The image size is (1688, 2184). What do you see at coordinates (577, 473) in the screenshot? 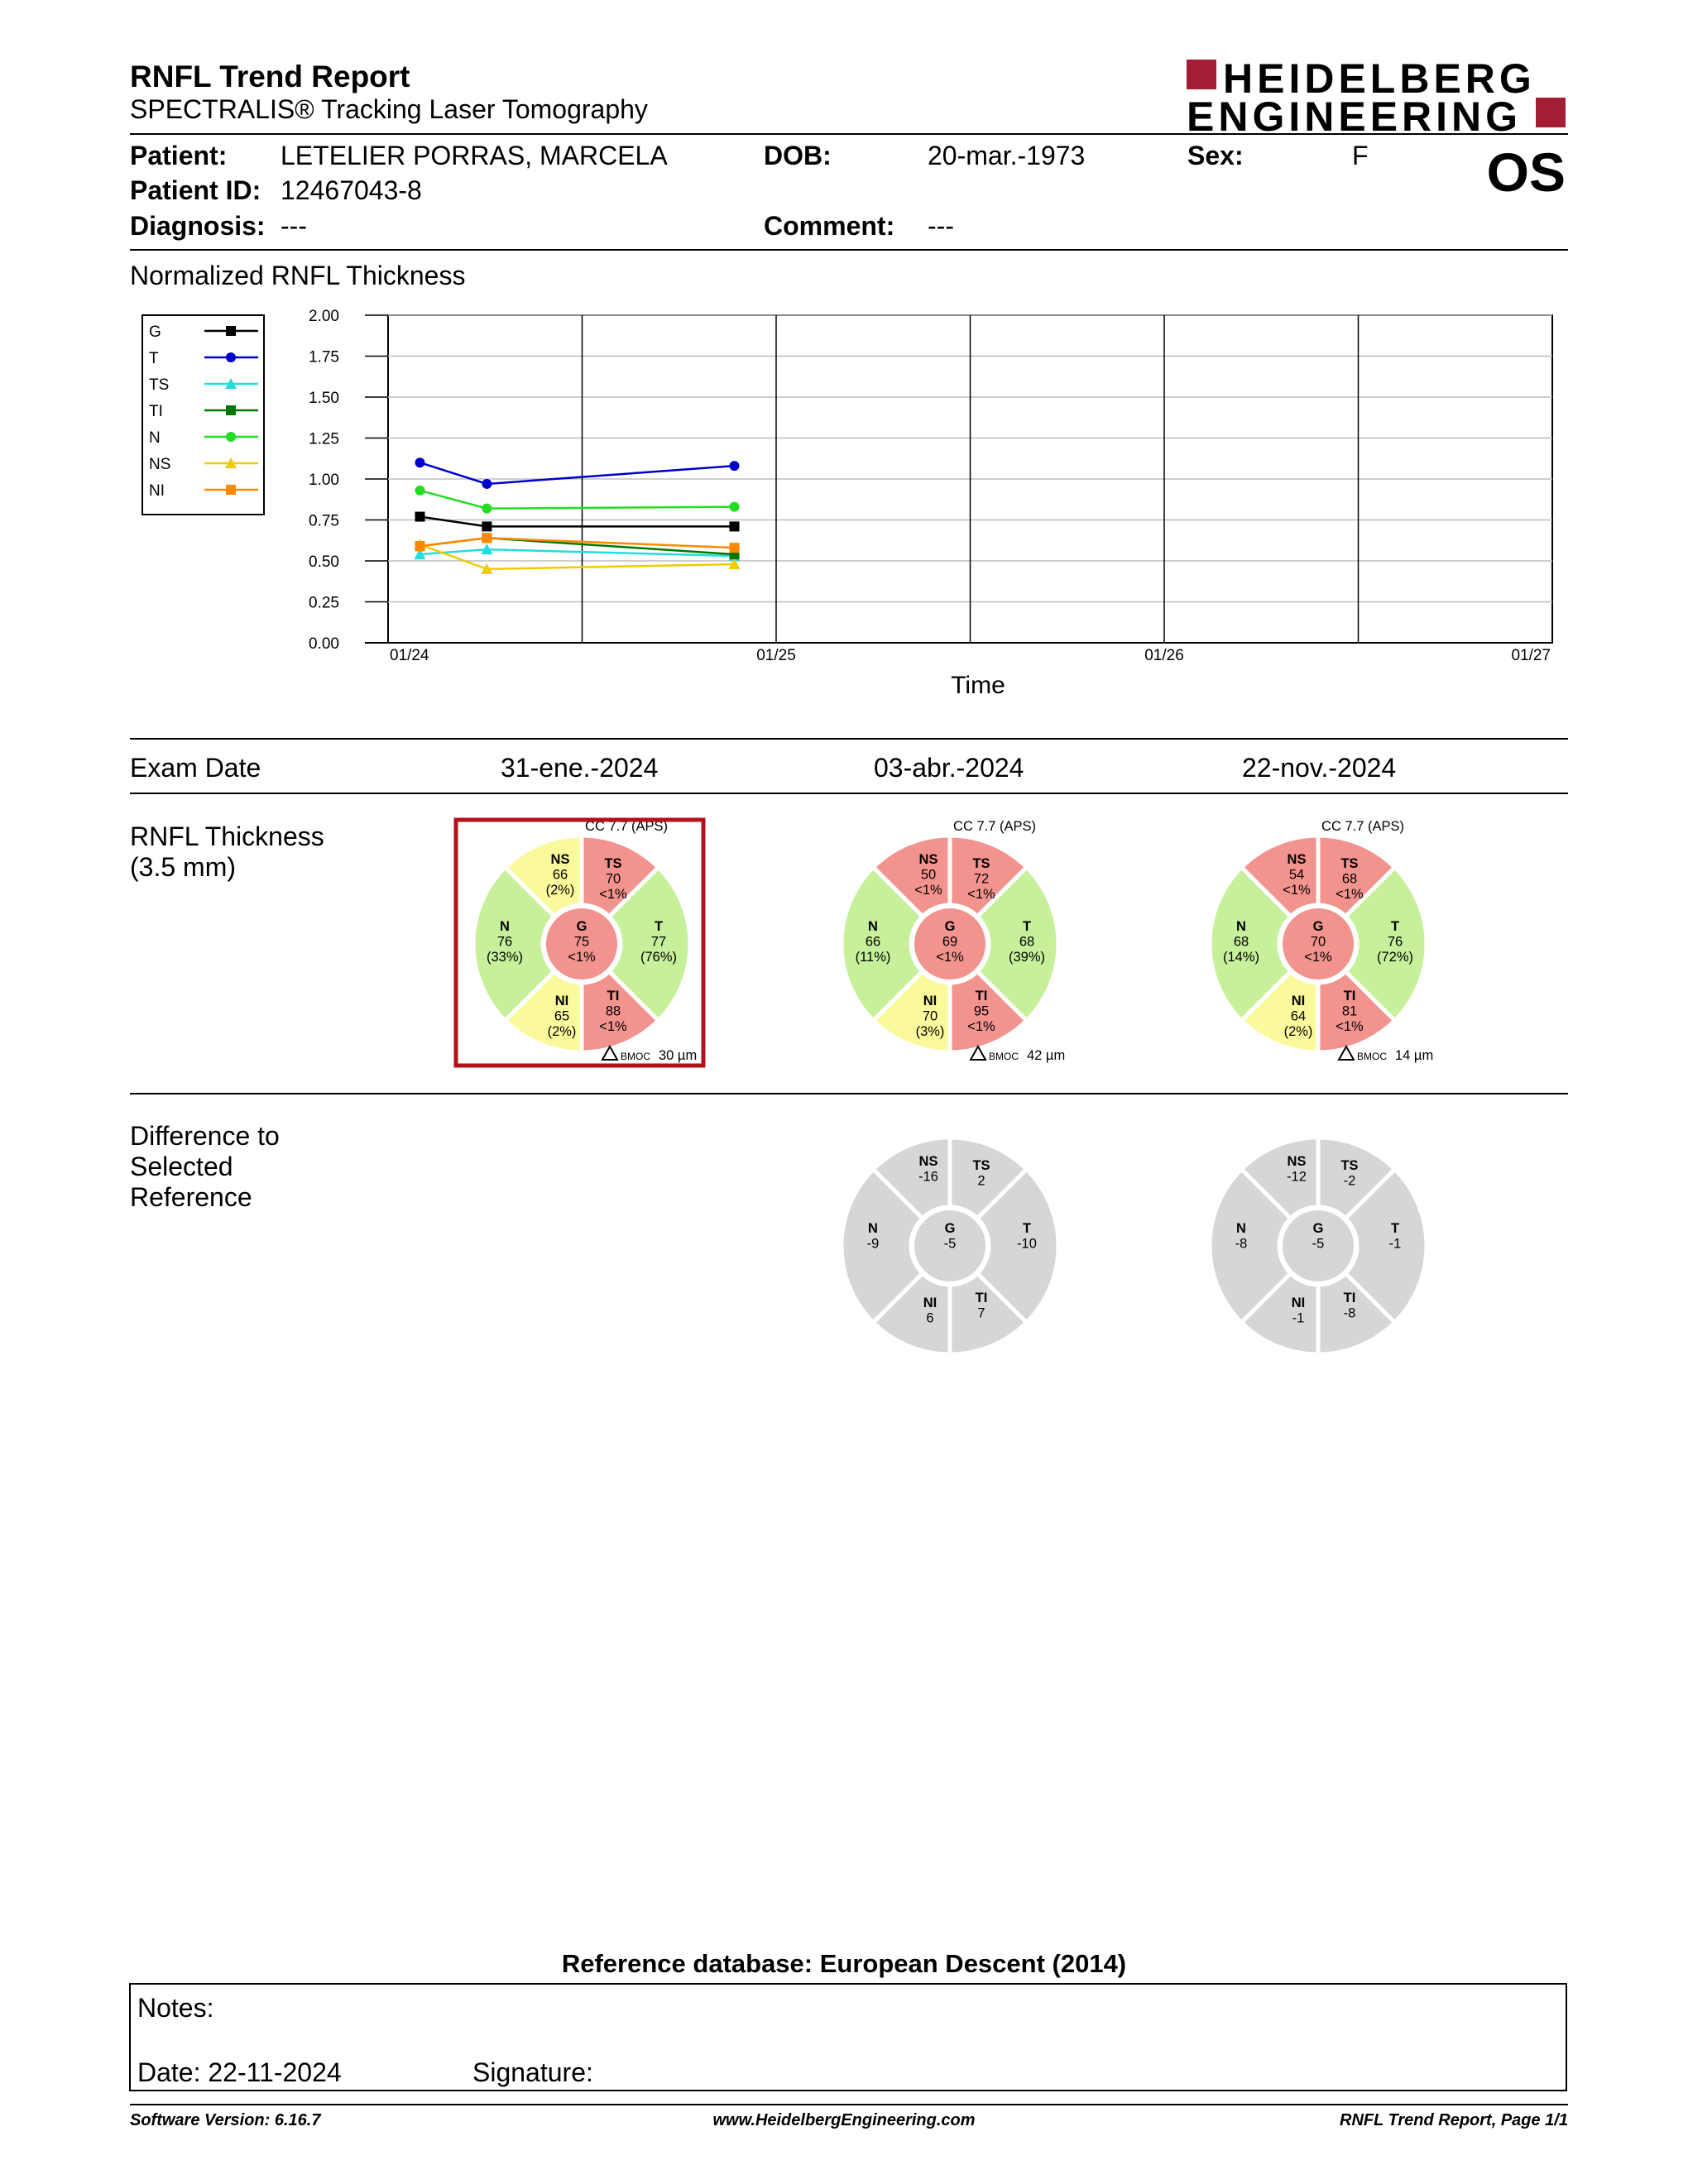
I see `series-T` at bounding box center [577, 473].